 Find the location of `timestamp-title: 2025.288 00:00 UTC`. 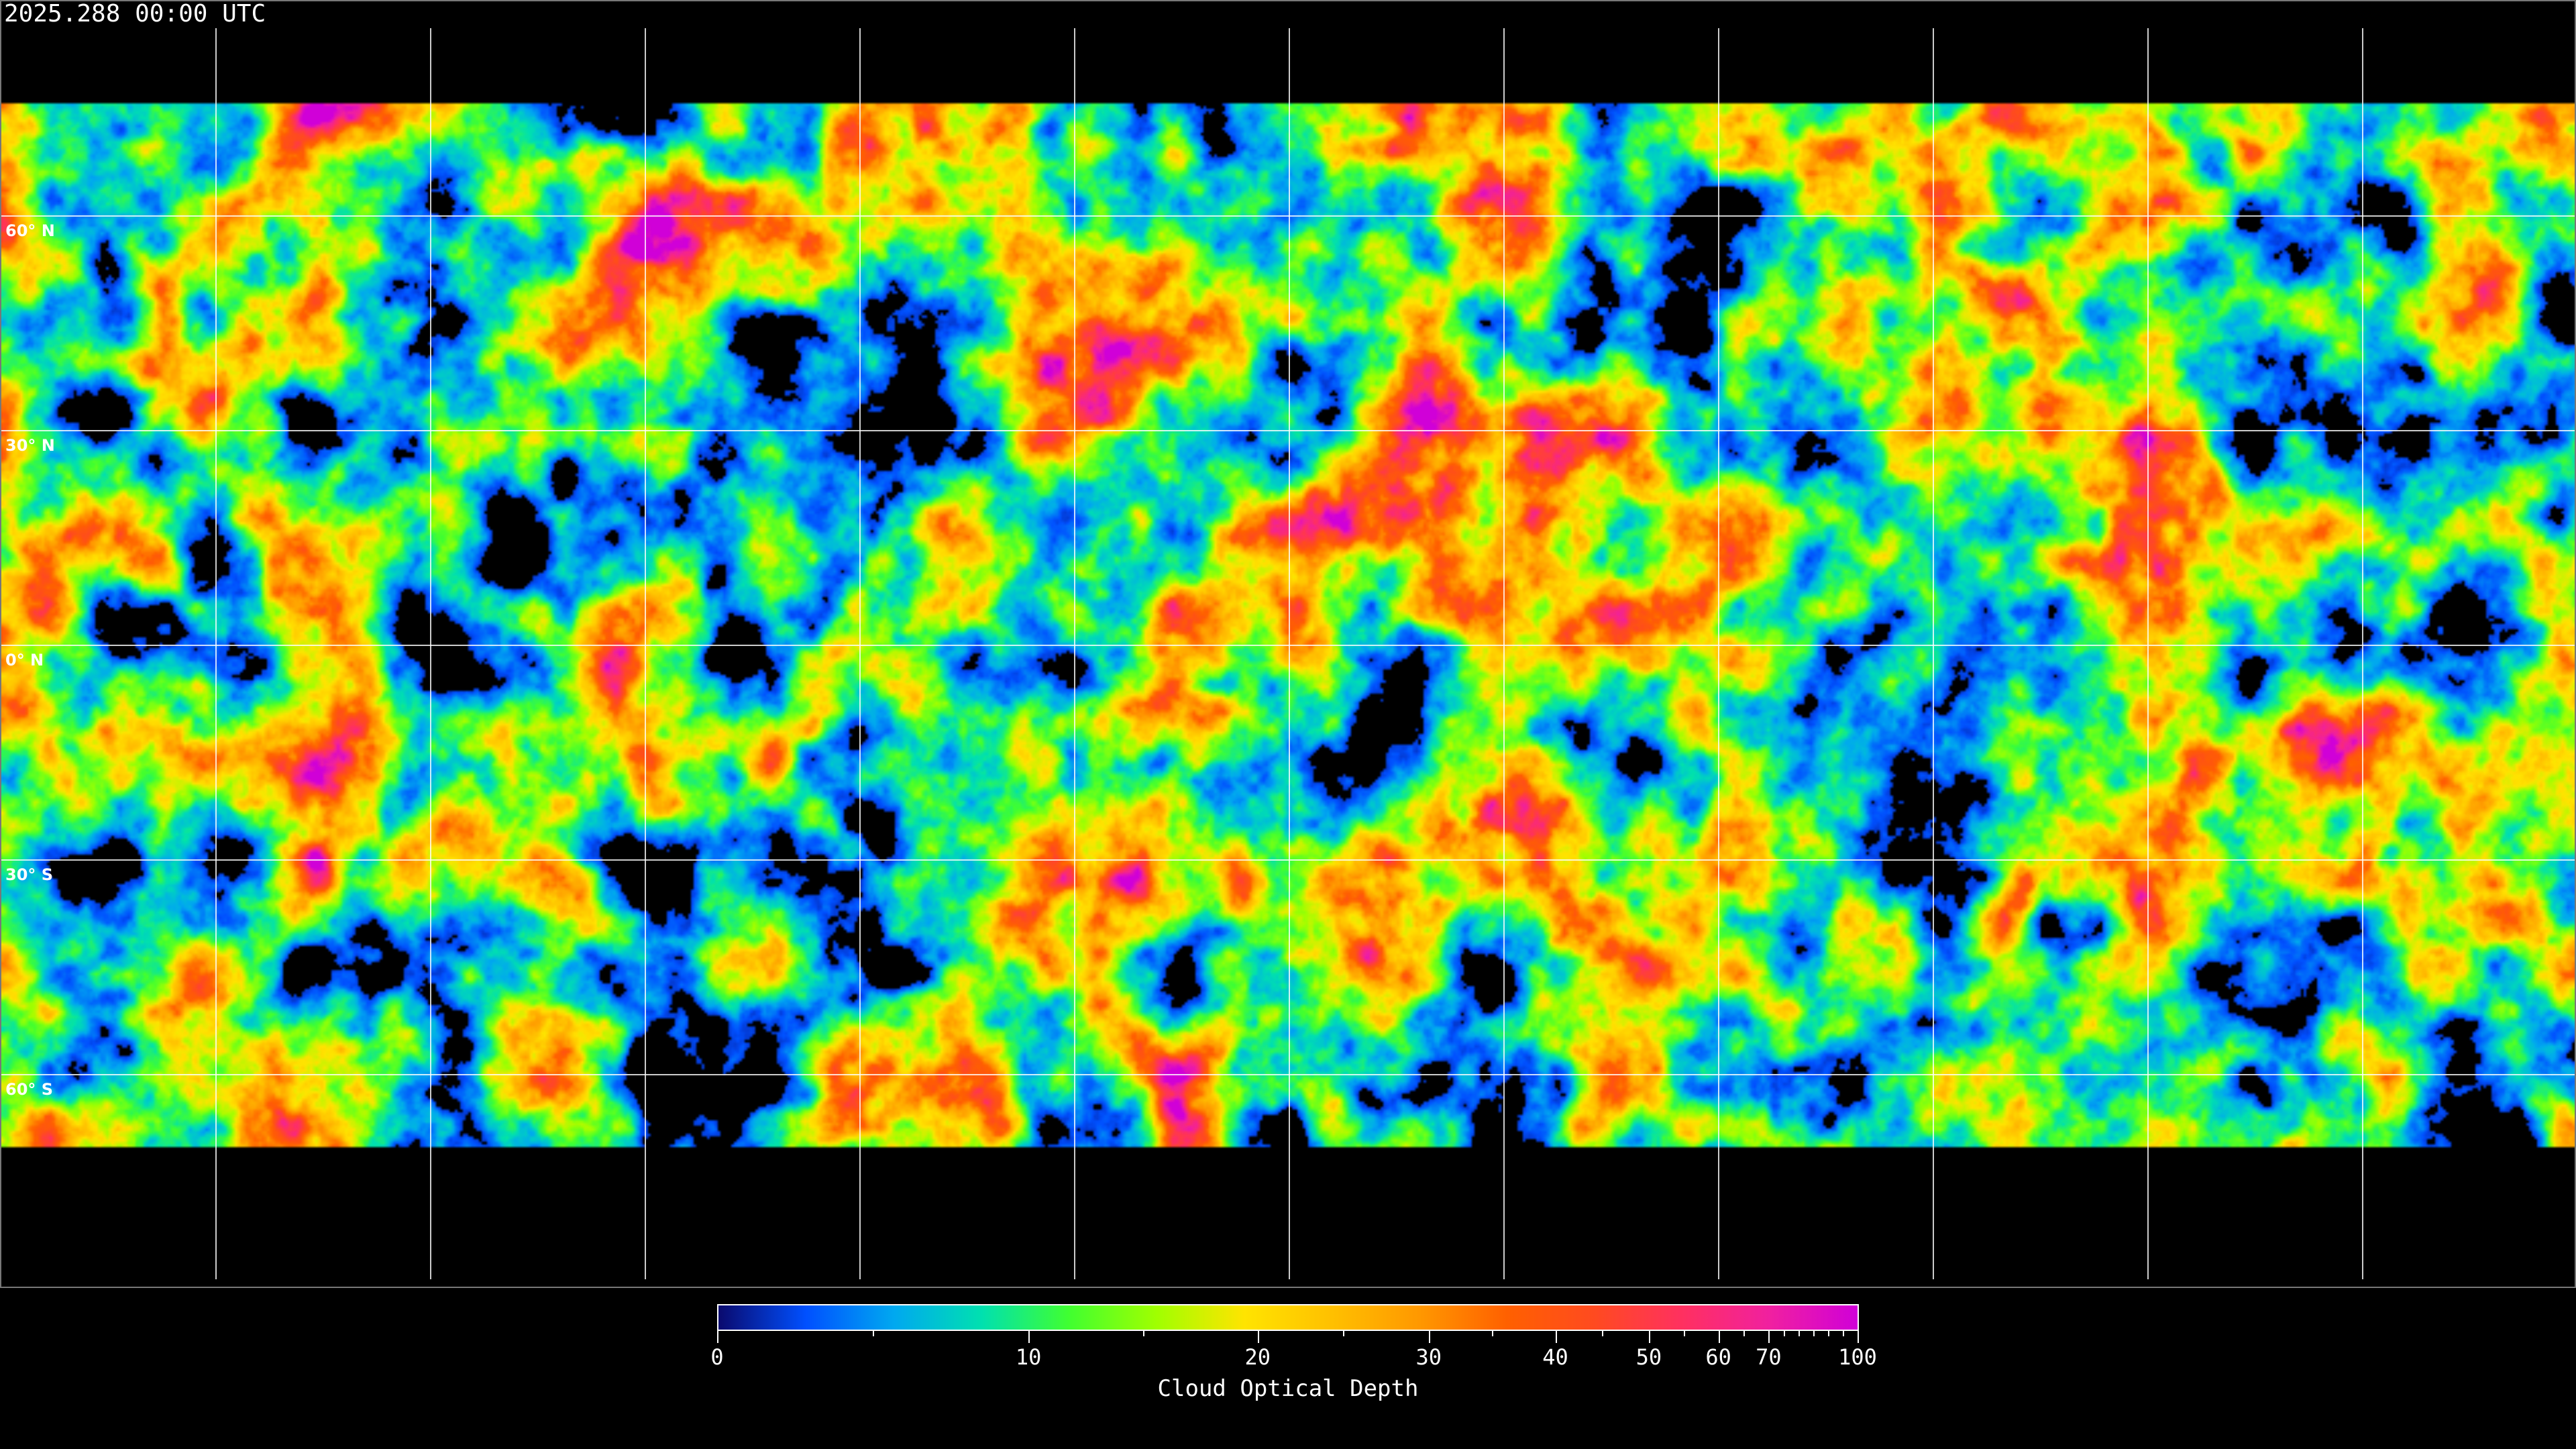

timestamp-title: 2025.288 00:00 UTC is located at coordinates (135, 14).